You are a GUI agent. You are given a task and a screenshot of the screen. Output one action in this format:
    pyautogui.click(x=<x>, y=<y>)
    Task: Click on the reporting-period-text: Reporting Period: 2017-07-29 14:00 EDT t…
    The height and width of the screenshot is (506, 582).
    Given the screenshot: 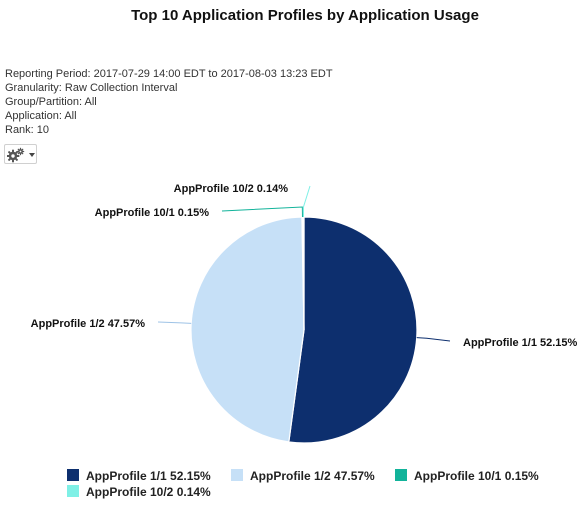 What is the action you would take?
    pyautogui.click(x=169, y=74)
    